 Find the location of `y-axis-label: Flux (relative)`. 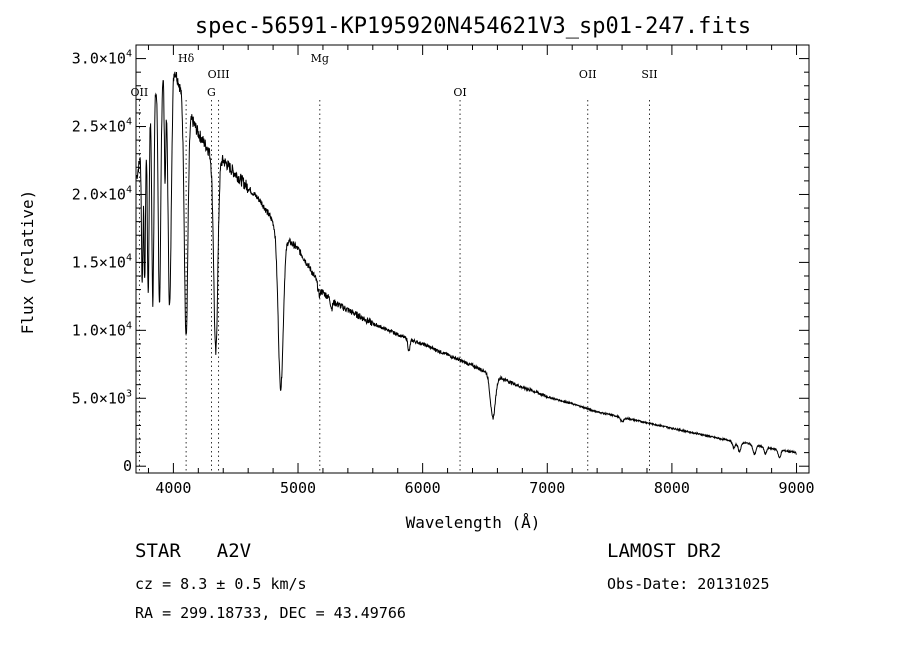

y-axis-label: Flux (relative) is located at coordinates (27, 262).